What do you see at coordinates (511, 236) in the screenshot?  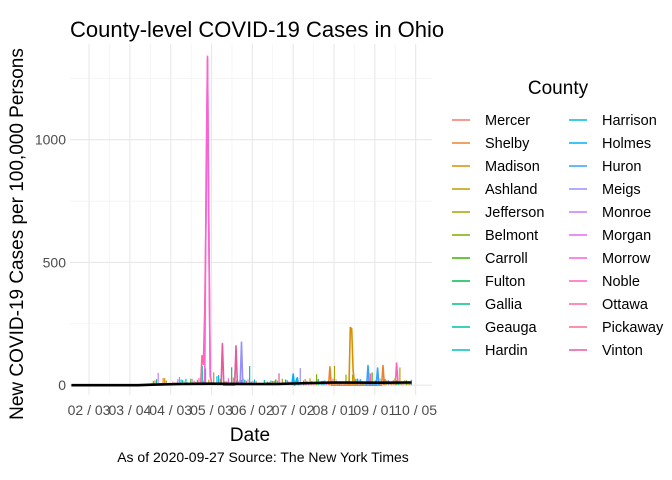 I see `legend-label-belmont: Belmont` at bounding box center [511, 236].